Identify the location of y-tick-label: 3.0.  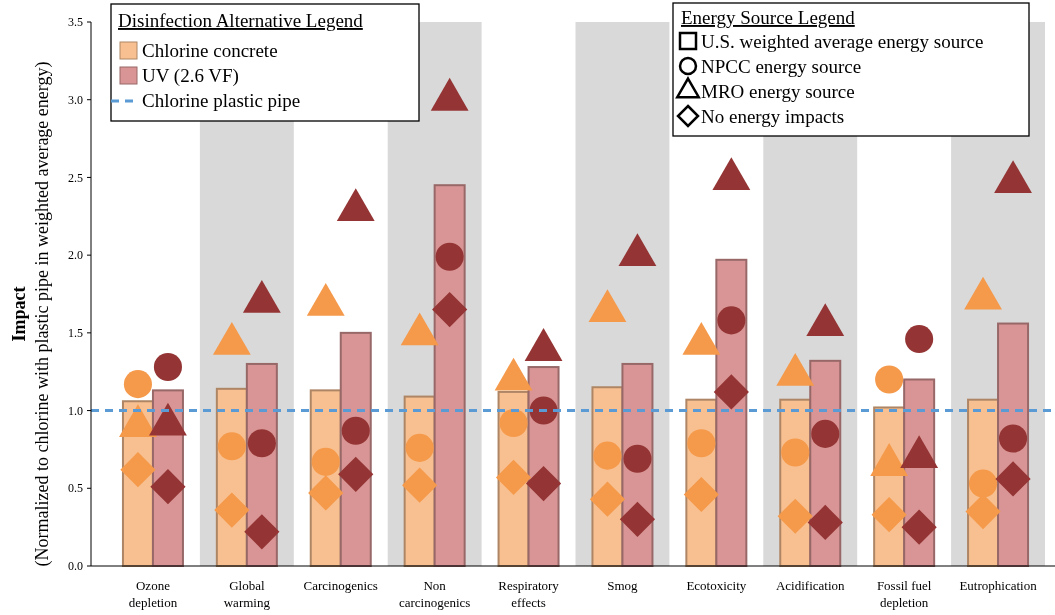
(75, 99).